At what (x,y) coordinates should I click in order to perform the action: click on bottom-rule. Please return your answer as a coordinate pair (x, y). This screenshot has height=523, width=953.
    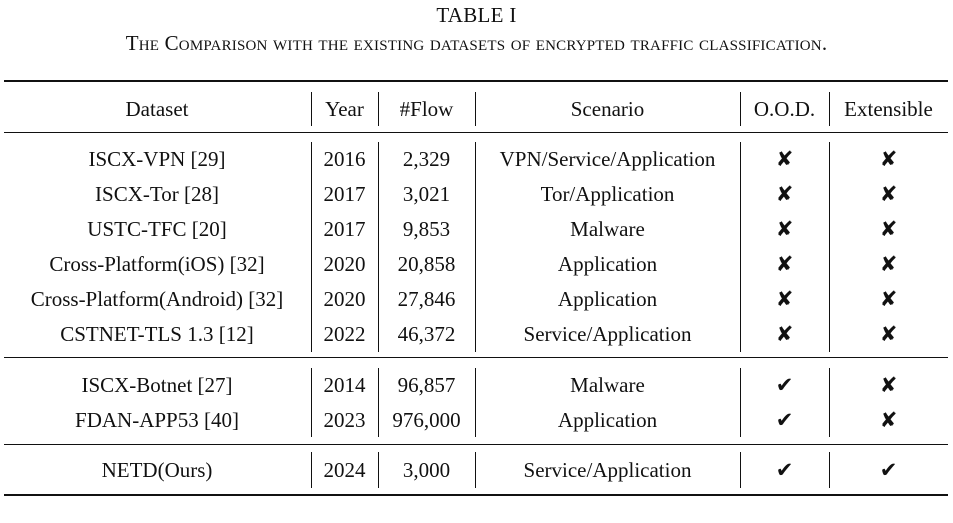
    Looking at the image, I should click on (476, 495).